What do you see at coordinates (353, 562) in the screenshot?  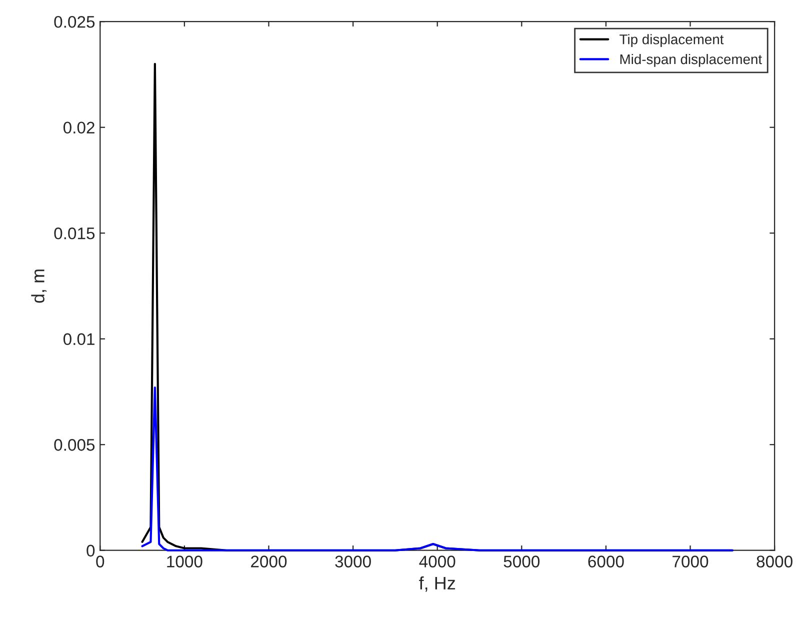 I see `x-tick-label: 3000` at bounding box center [353, 562].